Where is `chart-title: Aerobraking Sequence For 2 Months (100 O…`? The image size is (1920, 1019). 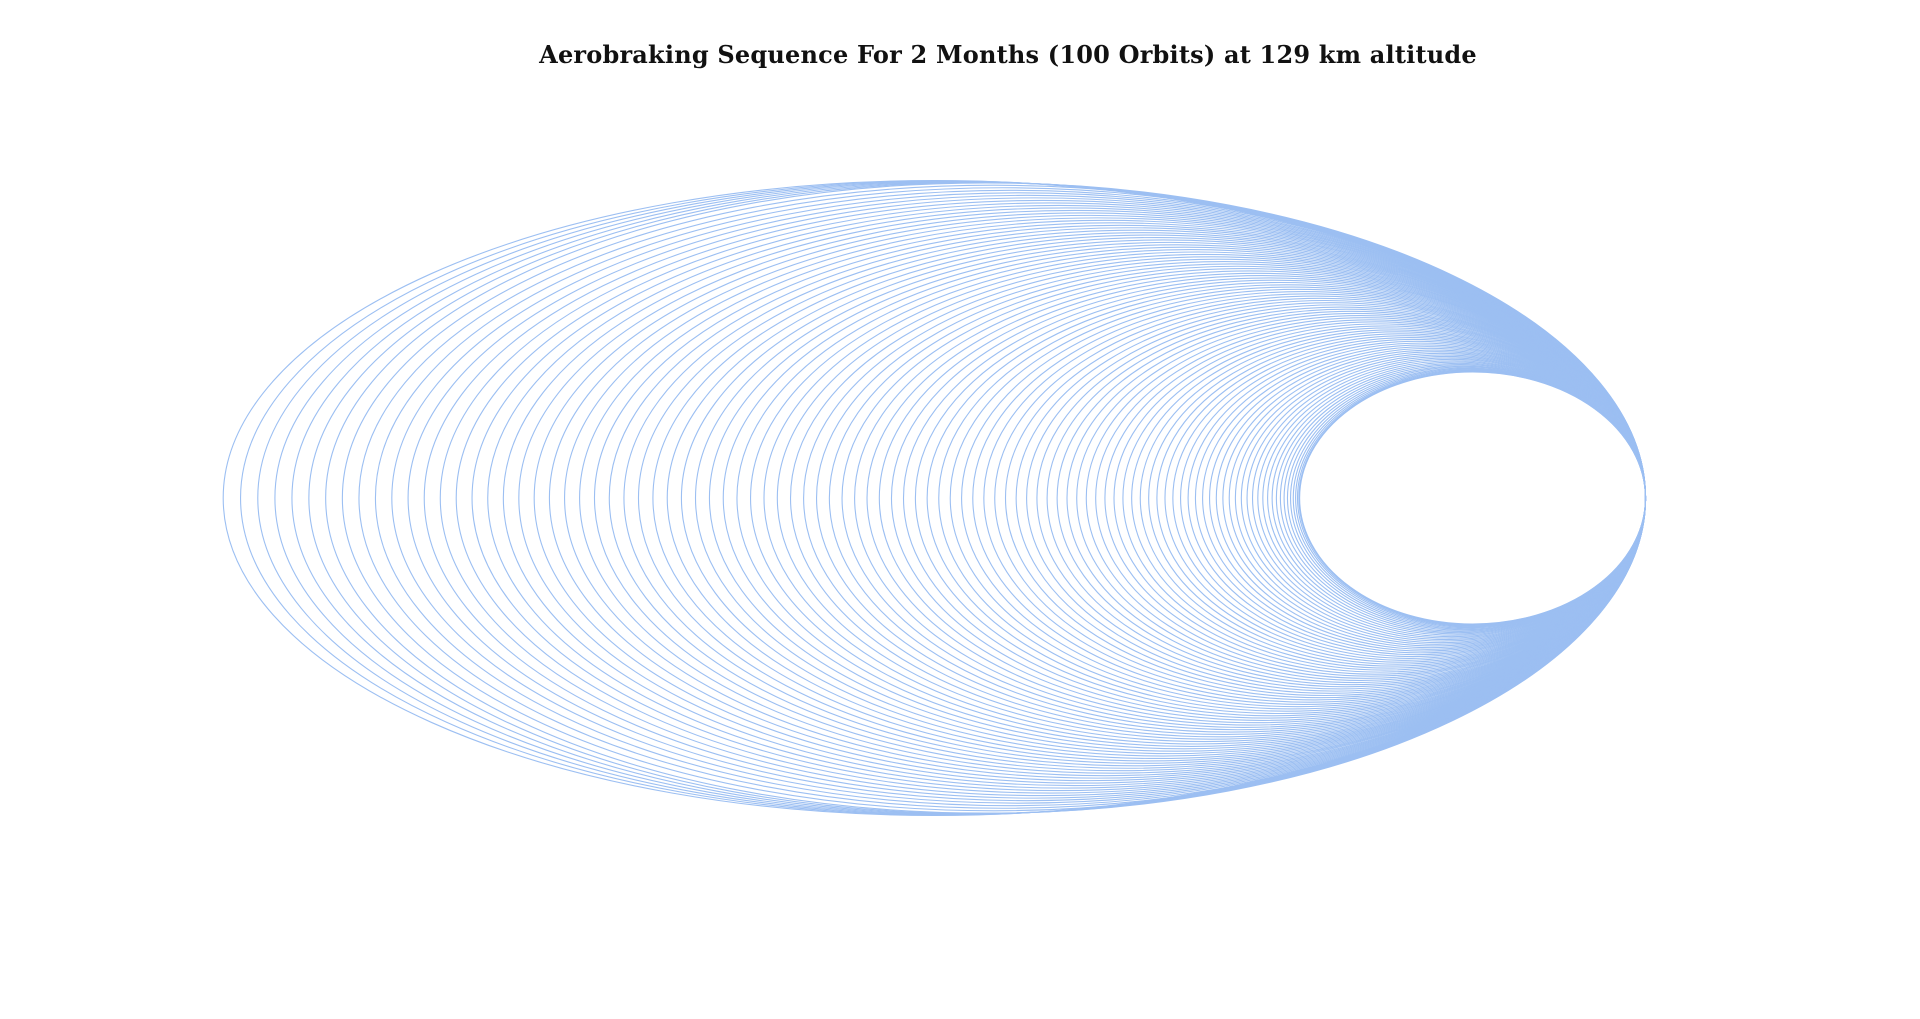 chart-title: Aerobraking Sequence For 2 Months (100 O… is located at coordinates (1008, 54).